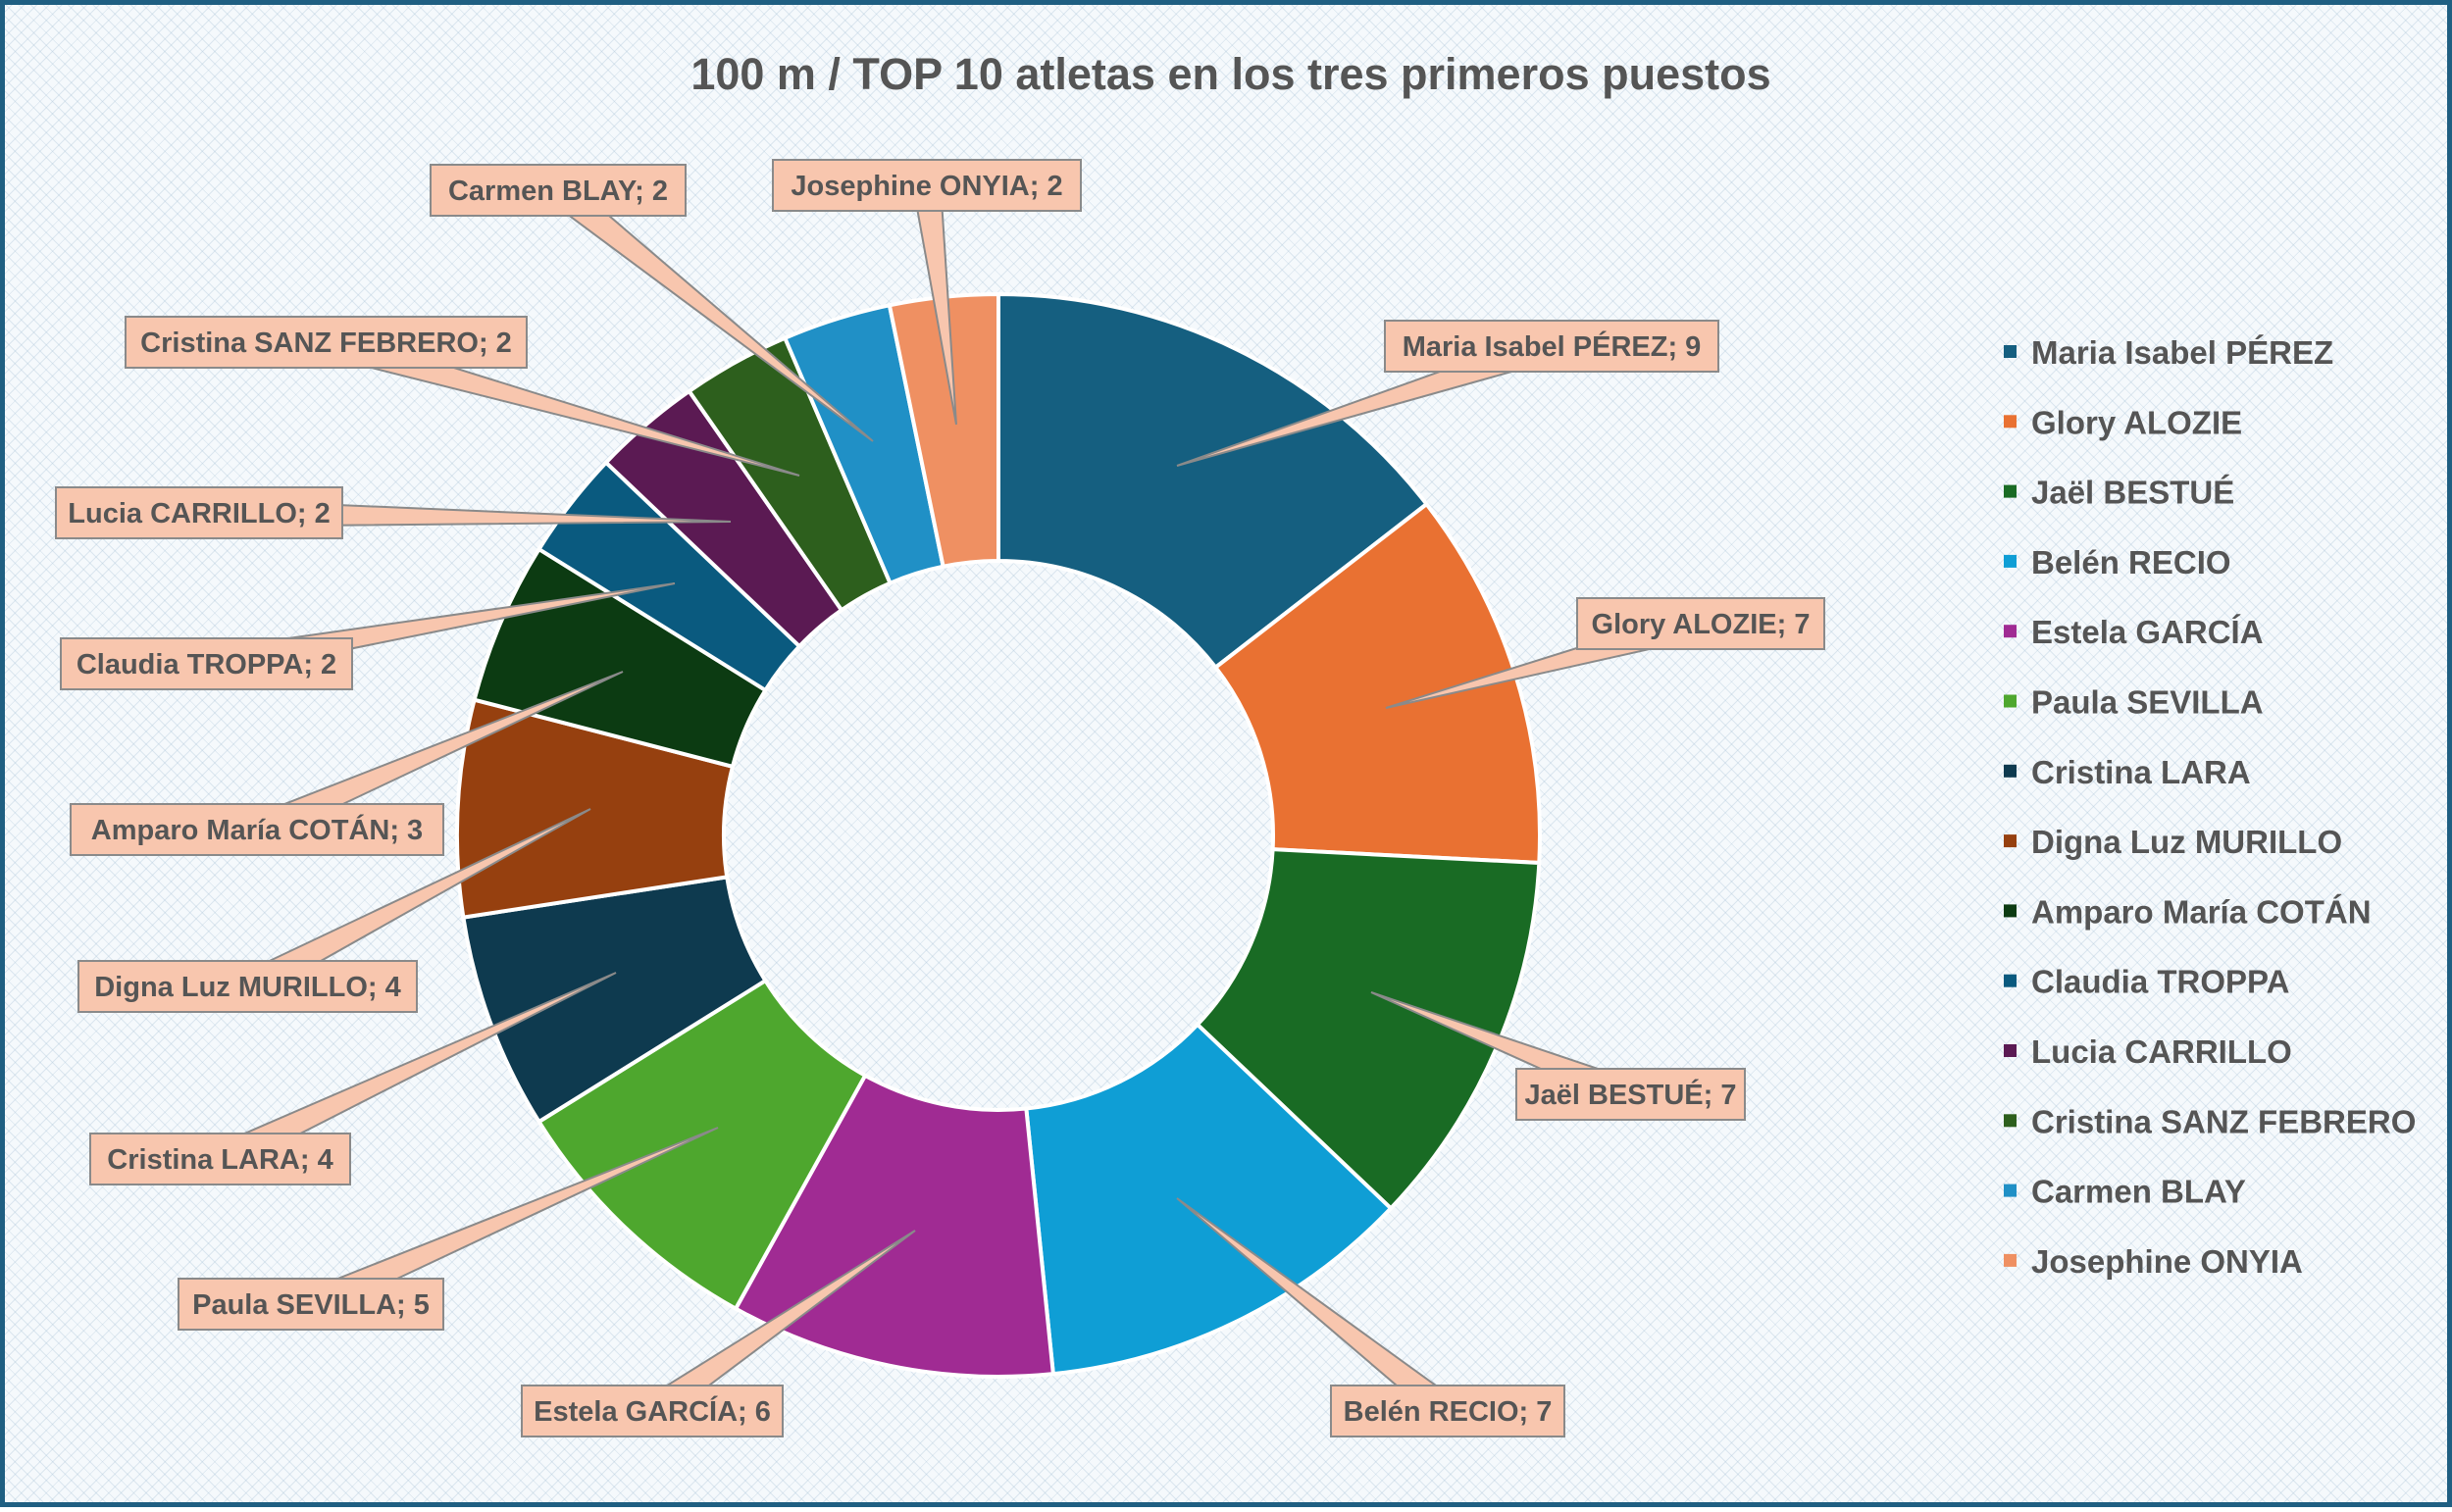  What do you see at coordinates (2010, 561) in the screenshot?
I see `legend-swatch-belen-recio` at bounding box center [2010, 561].